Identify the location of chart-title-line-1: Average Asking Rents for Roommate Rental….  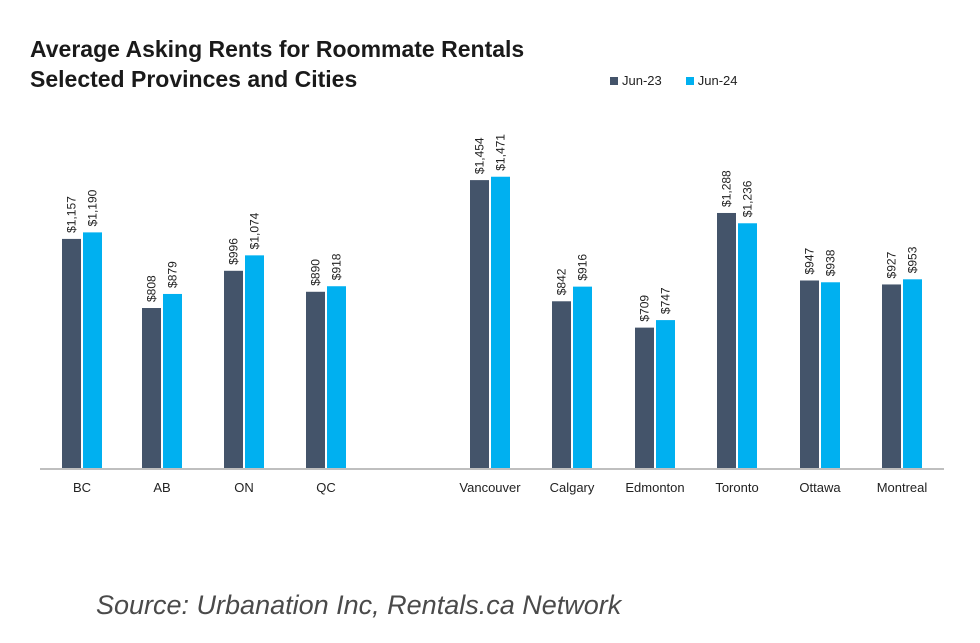
(277, 49).